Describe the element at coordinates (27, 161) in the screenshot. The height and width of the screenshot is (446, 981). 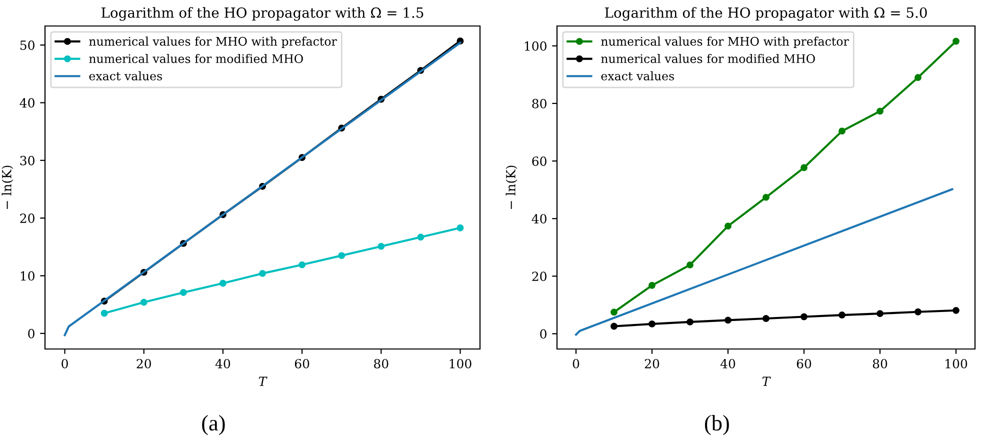
I see `y-tick-label: 30` at that location.